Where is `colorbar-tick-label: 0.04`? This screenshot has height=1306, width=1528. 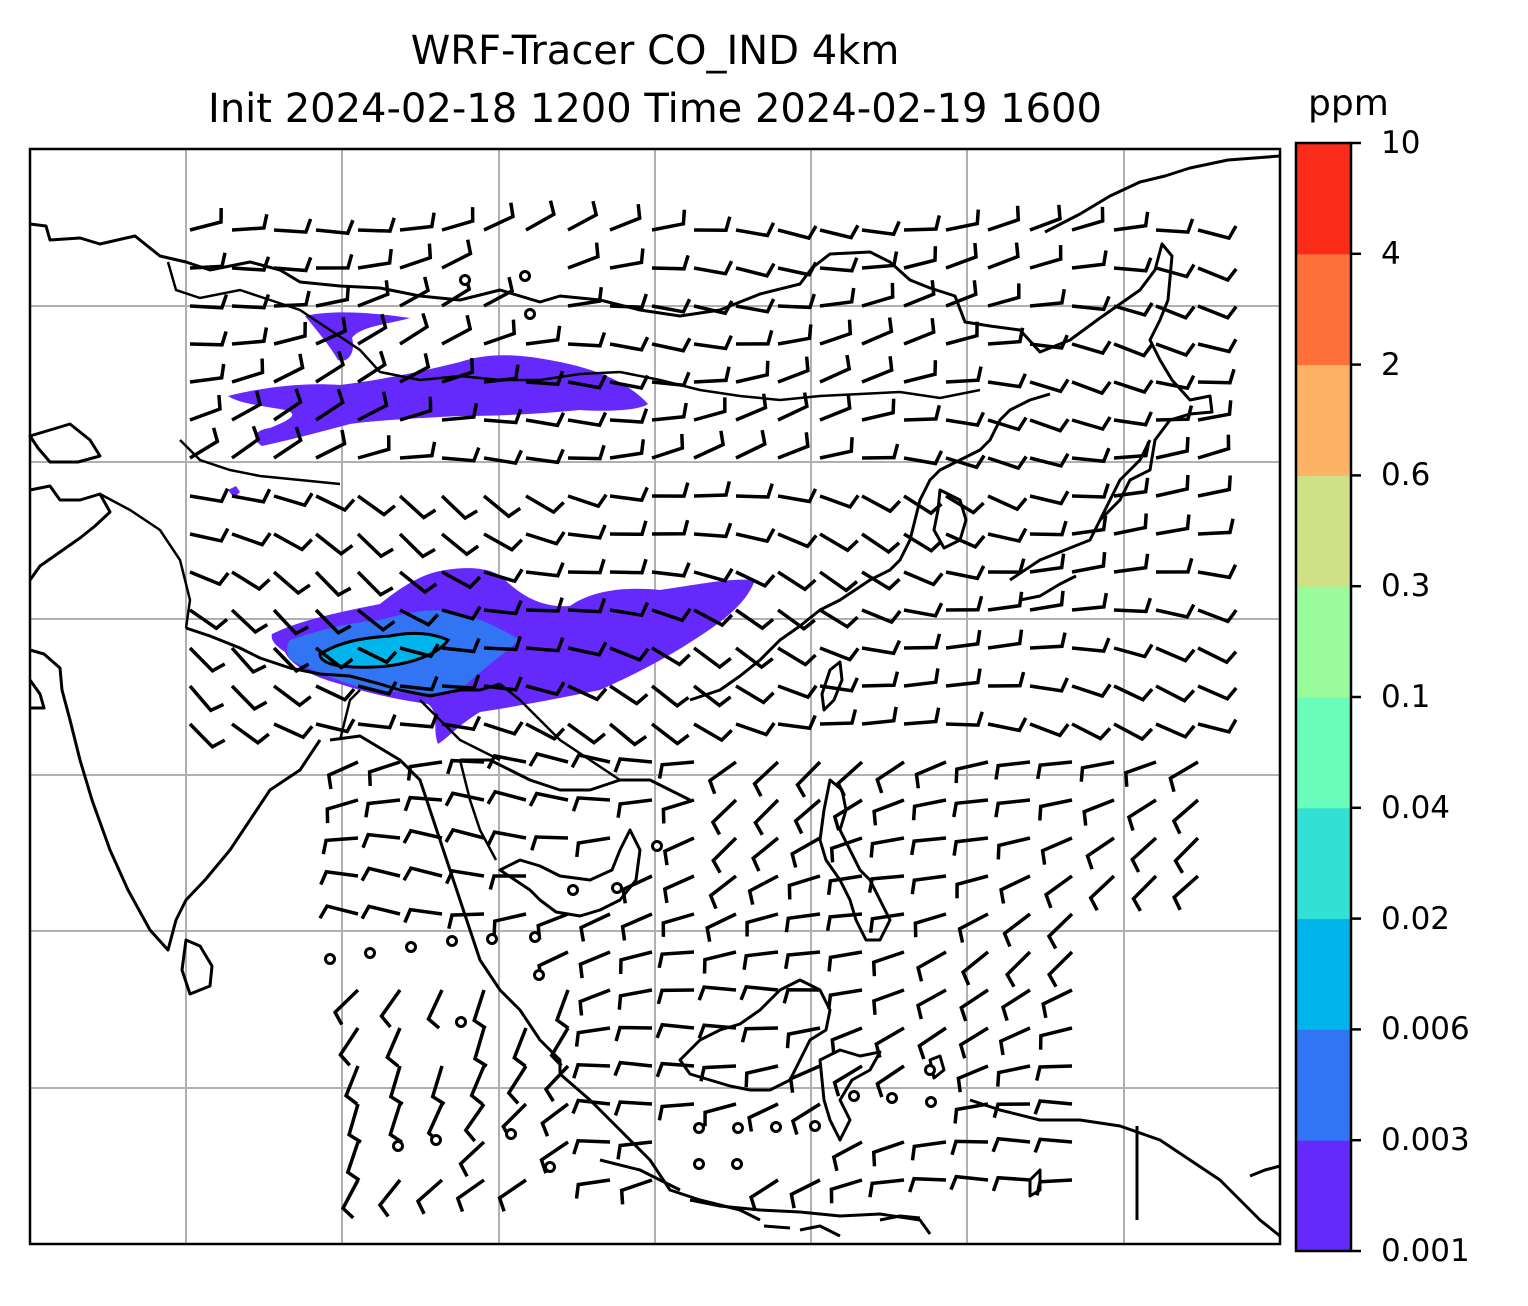 colorbar-tick-label: 0.04 is located at coordinates (1416, 807).